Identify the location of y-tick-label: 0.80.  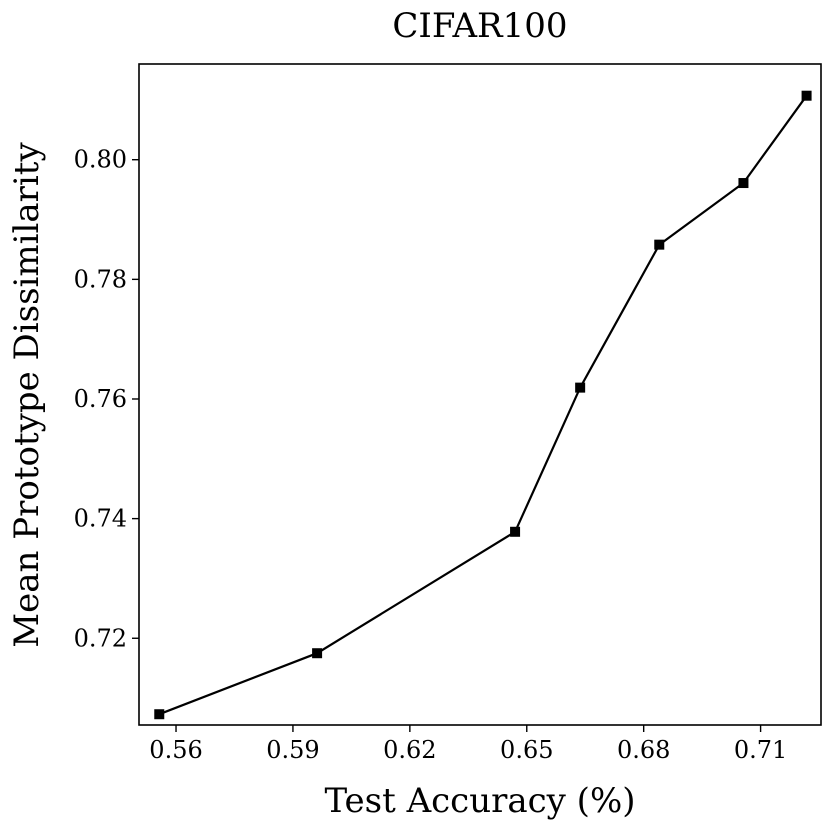
(100, 160).